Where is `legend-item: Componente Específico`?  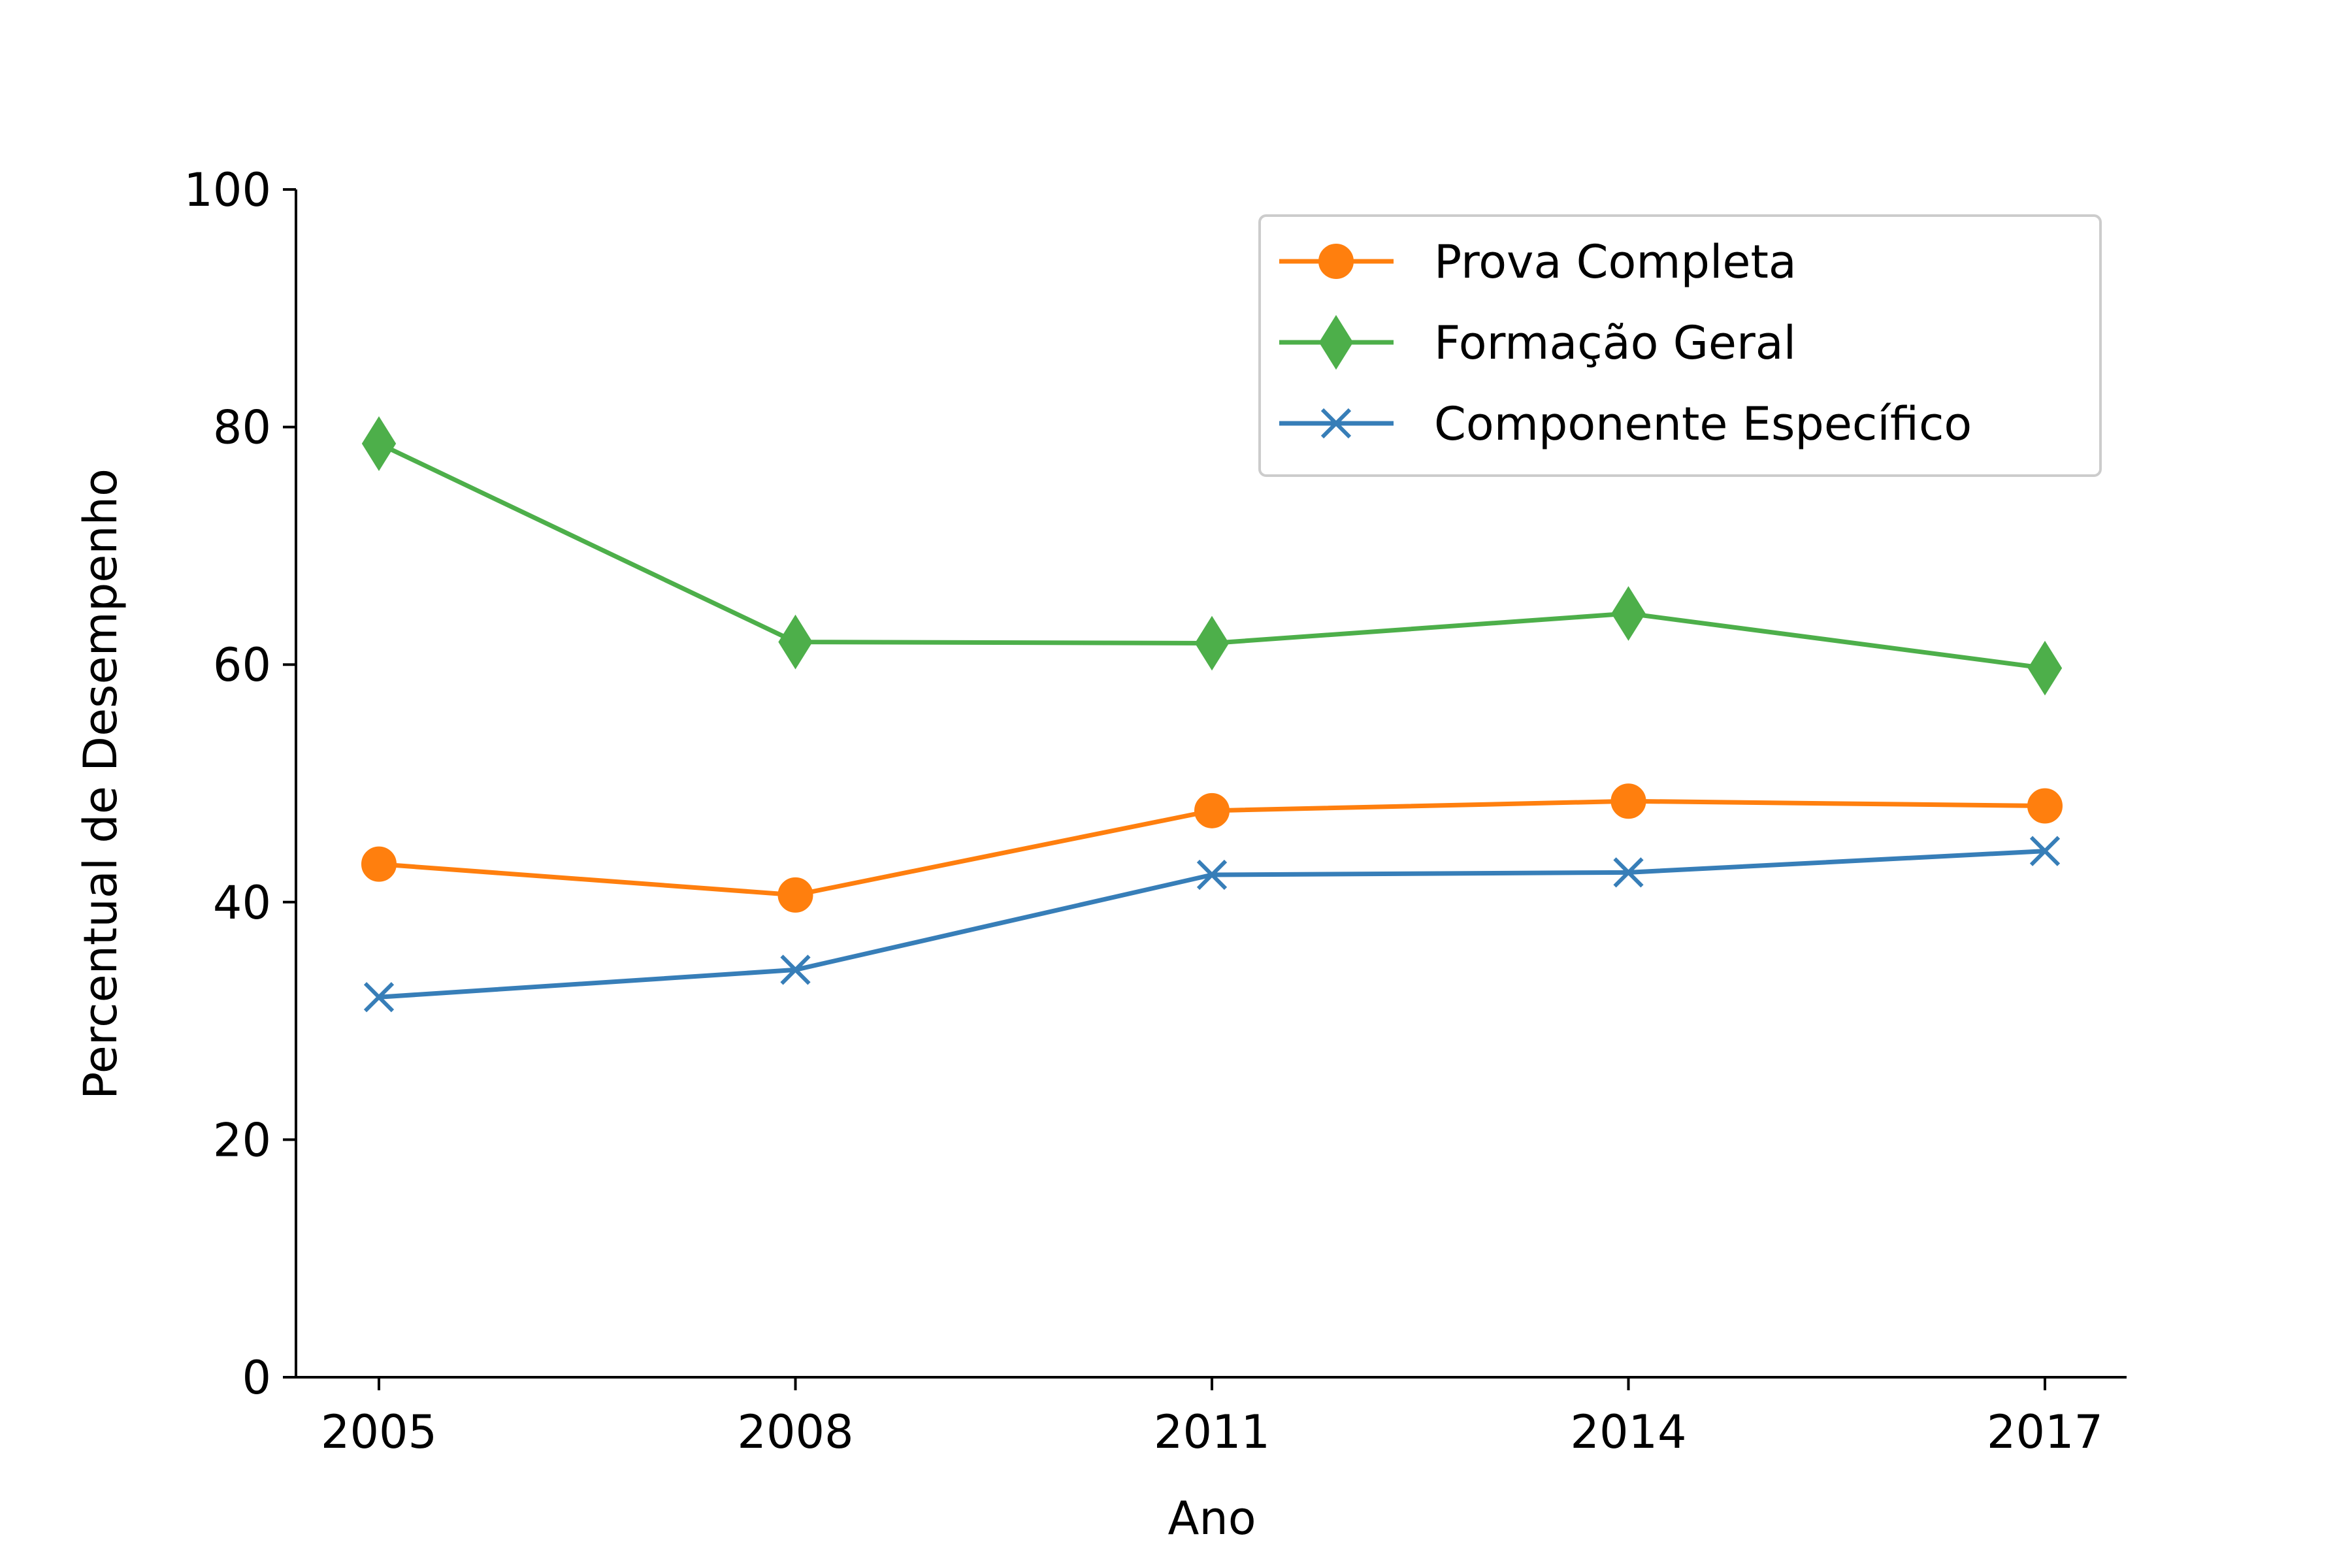
legend-item: Componente Específico is located at coordinates (1625, 424).